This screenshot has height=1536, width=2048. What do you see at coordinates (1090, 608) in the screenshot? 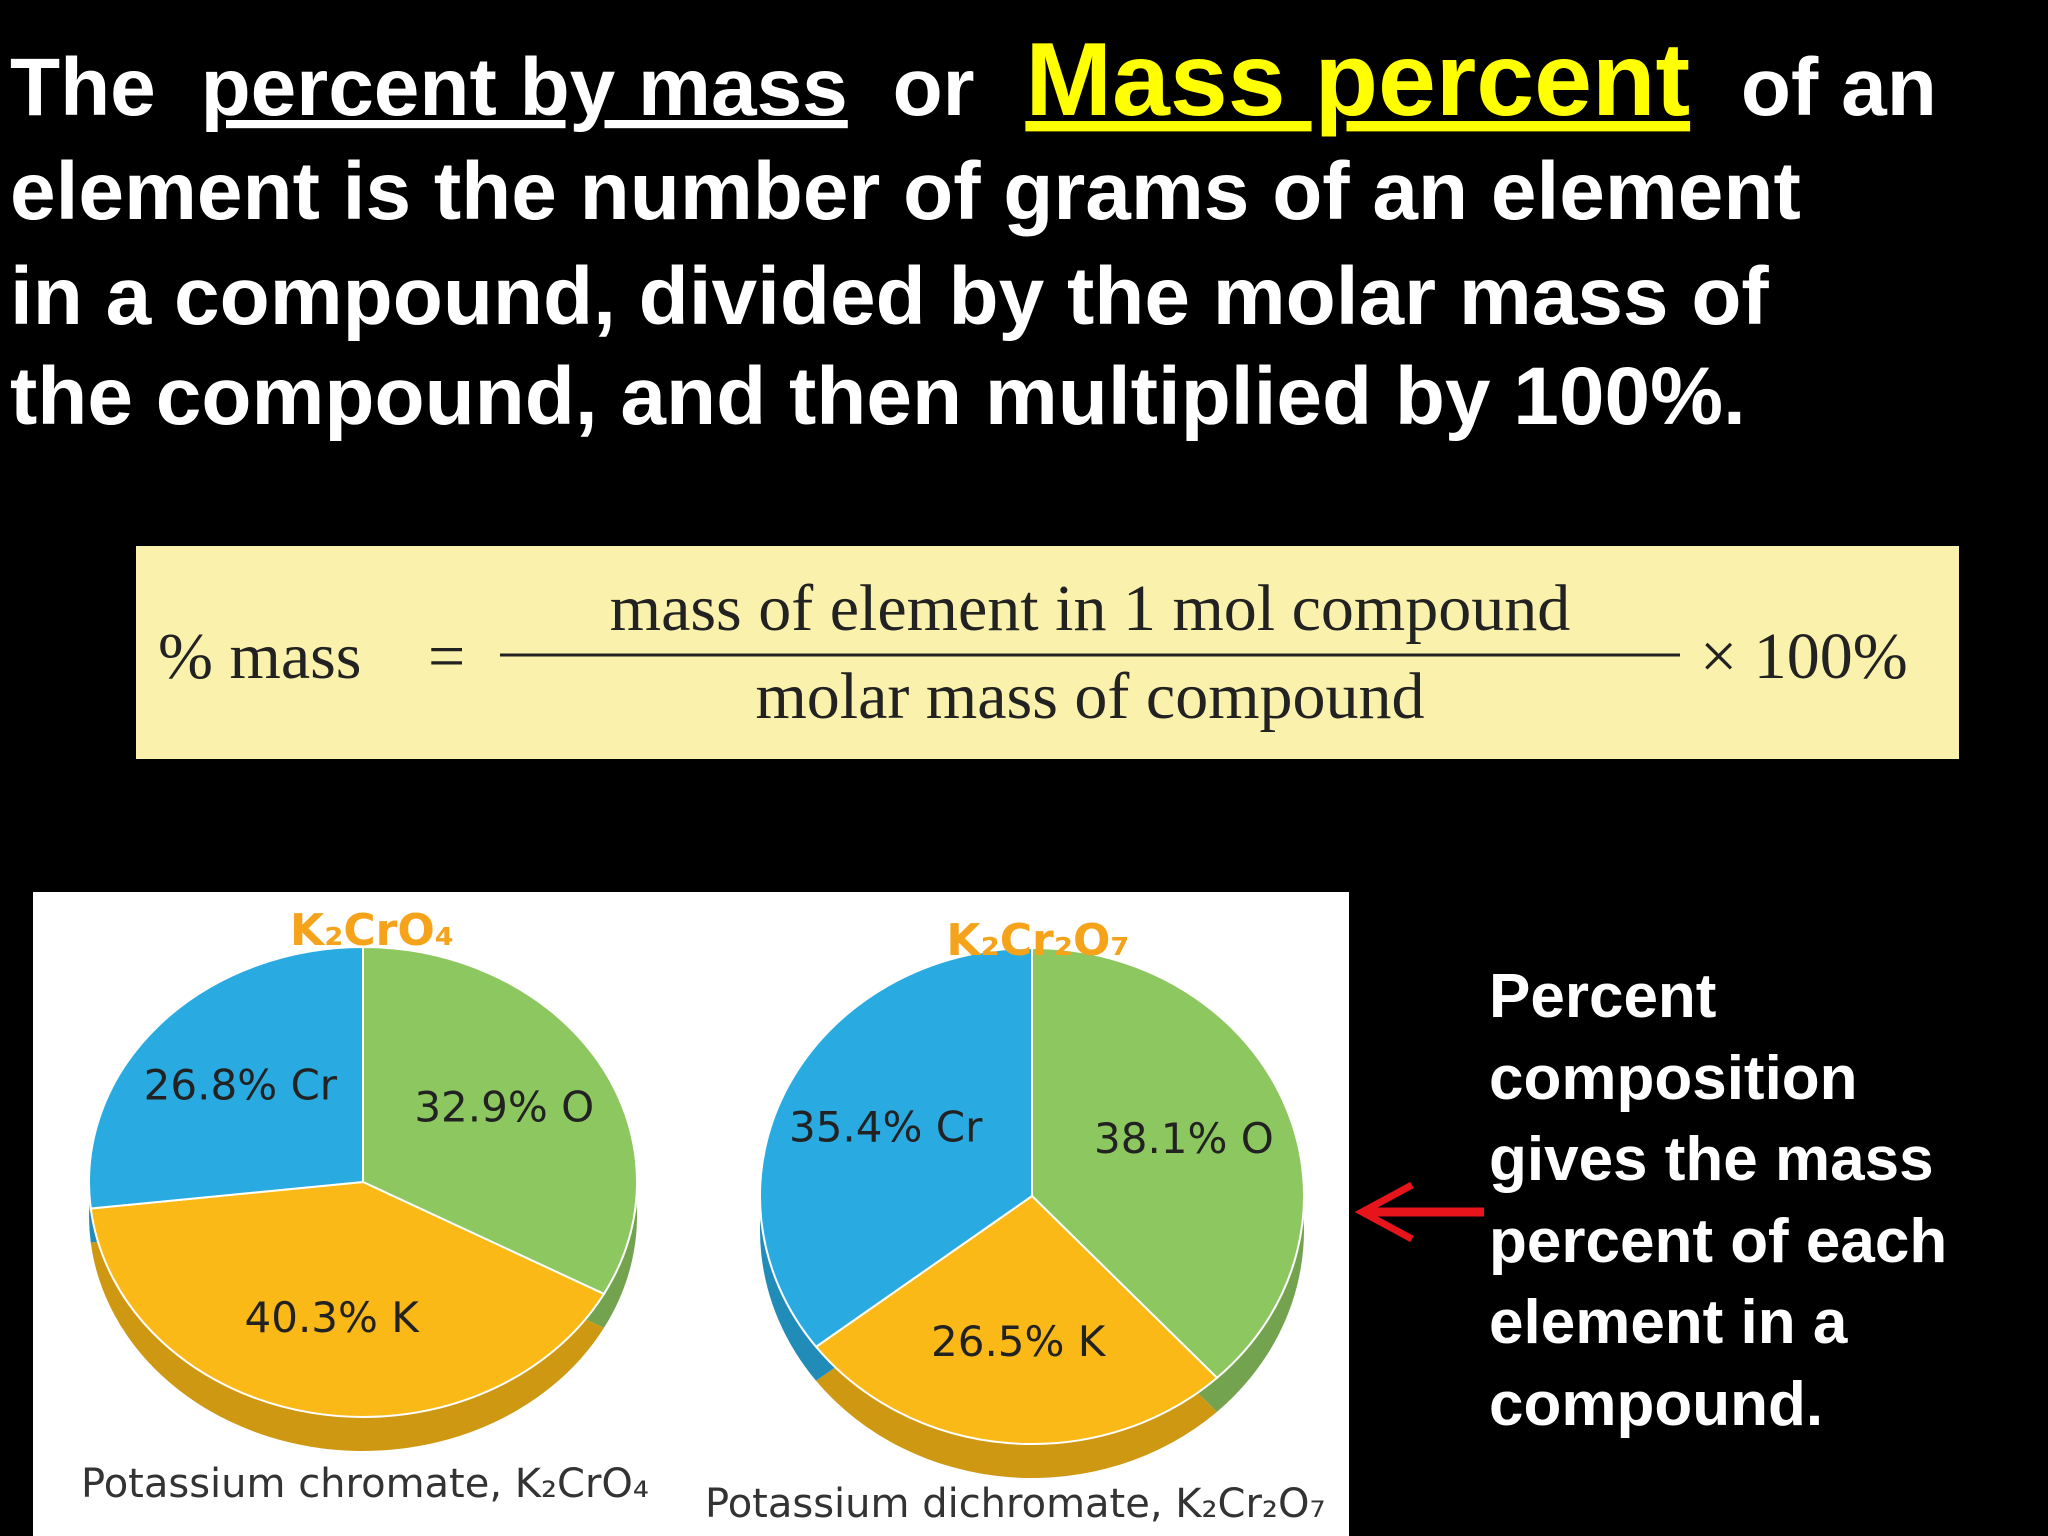
I see `formula-numerator: mass of element in 1 mol compound` at bounding box center [1090, 608].